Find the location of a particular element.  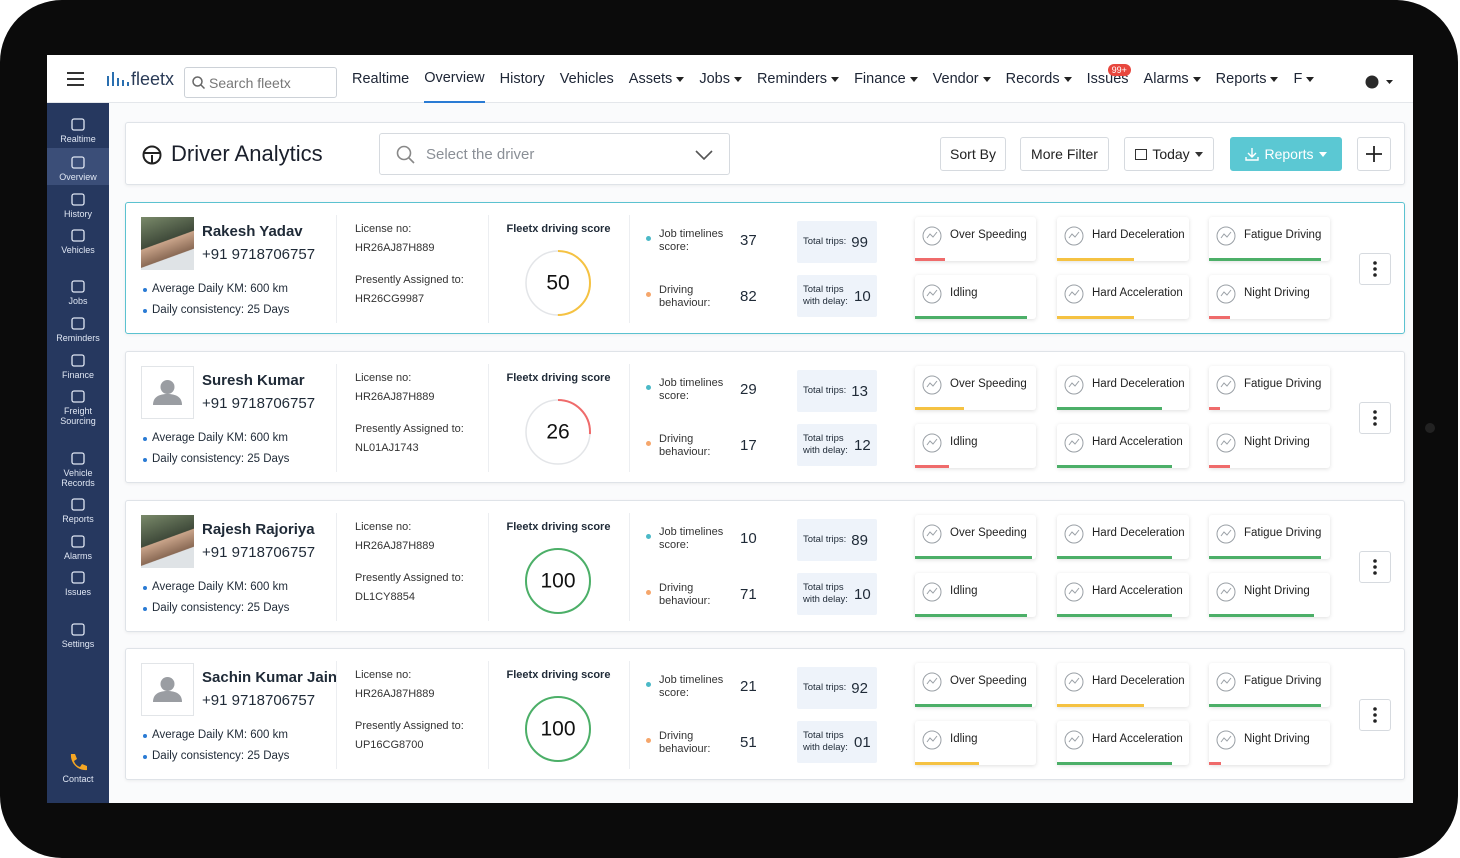

nav-label: Overview is located at coordinates (454, 78).